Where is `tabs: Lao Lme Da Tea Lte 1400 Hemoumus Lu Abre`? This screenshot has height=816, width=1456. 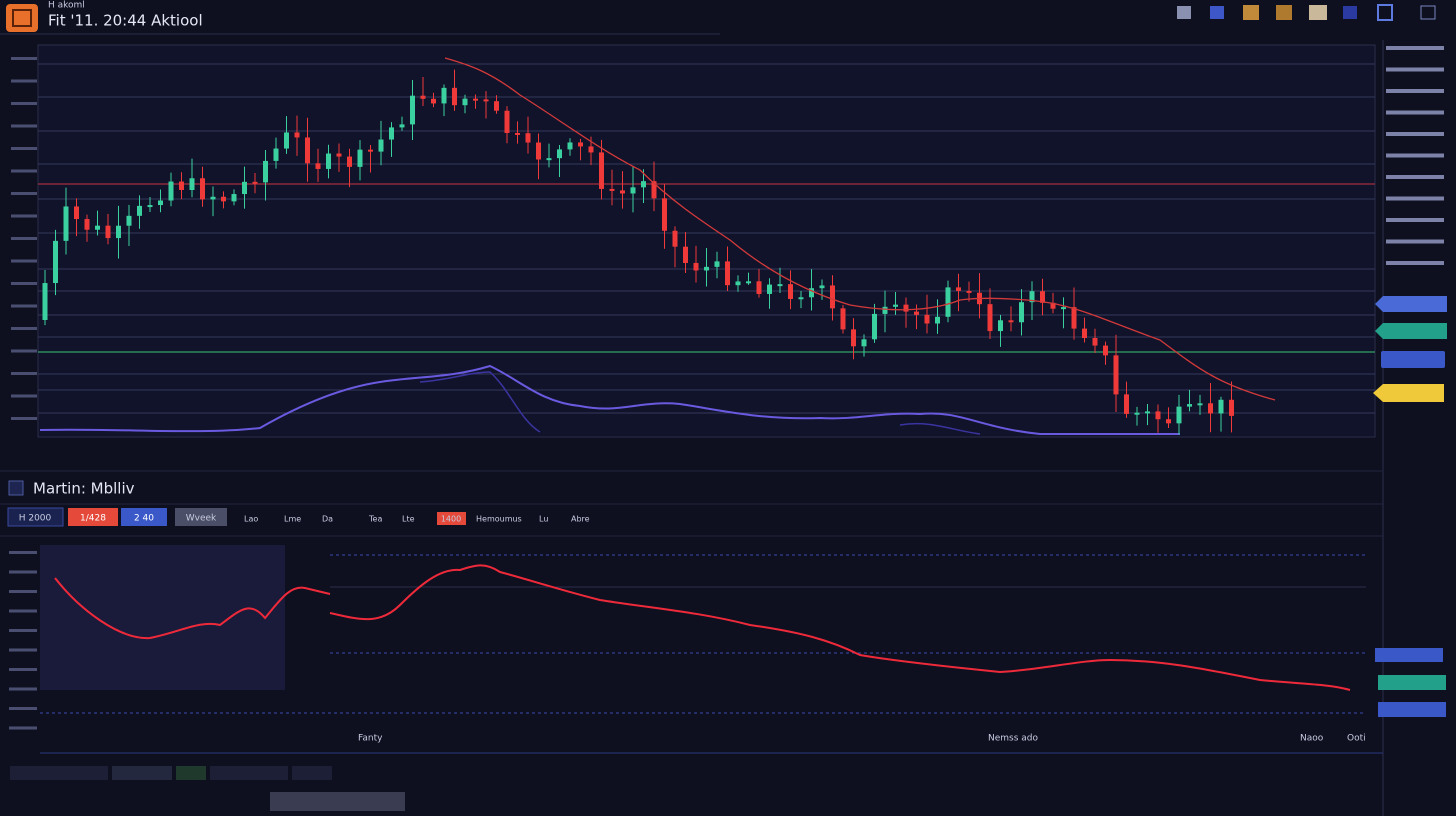
tabs: Lao Lme Da Tea Lte 1400 Hemoumus Lu Abre is located at coordinates (417, 518).